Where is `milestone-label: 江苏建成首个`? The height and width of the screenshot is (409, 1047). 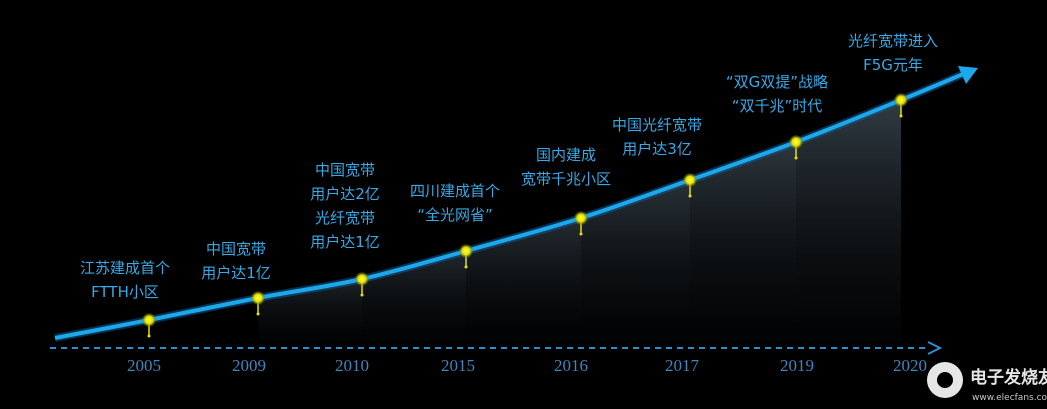
milestone-label: 江苏建成首个 is located at coordinates (125, 268).